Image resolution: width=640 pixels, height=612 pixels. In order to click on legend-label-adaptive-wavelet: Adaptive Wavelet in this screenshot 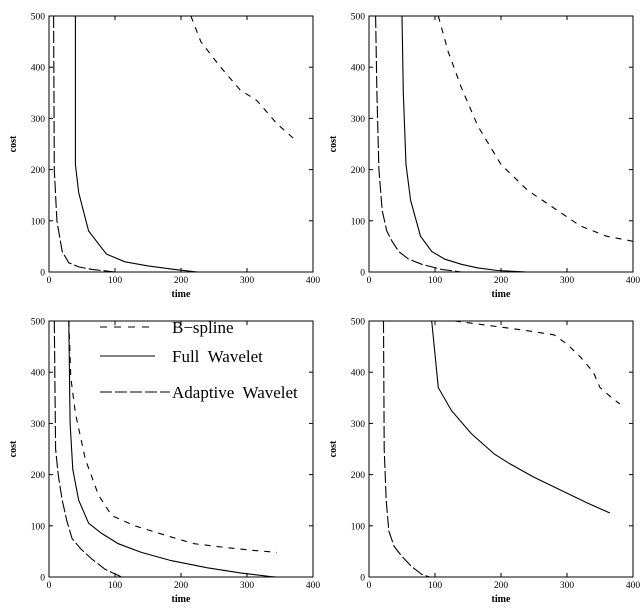, I will do `click(235, 392)`.